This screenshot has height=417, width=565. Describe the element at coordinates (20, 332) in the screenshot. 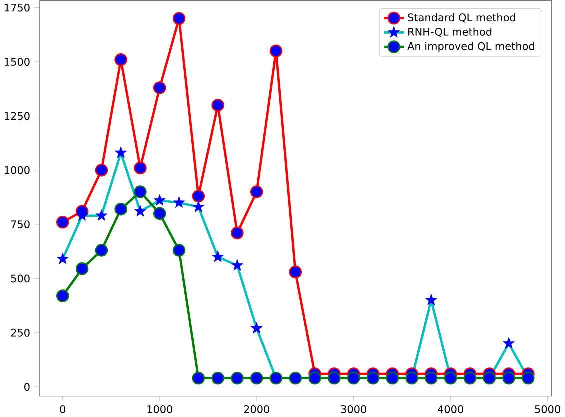

I see `y-tick-label: 250` at that location.